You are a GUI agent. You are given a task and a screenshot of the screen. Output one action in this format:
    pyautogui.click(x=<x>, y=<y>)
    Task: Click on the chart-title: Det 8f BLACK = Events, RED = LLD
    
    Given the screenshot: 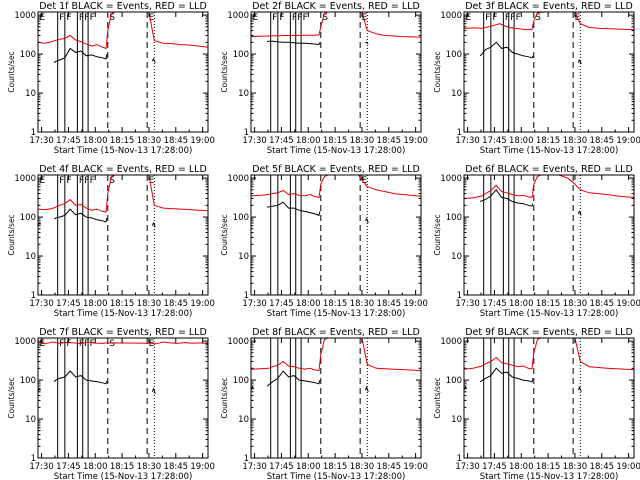 What is the action you would take?
    pyautogui.click(x=336, y=332)
    